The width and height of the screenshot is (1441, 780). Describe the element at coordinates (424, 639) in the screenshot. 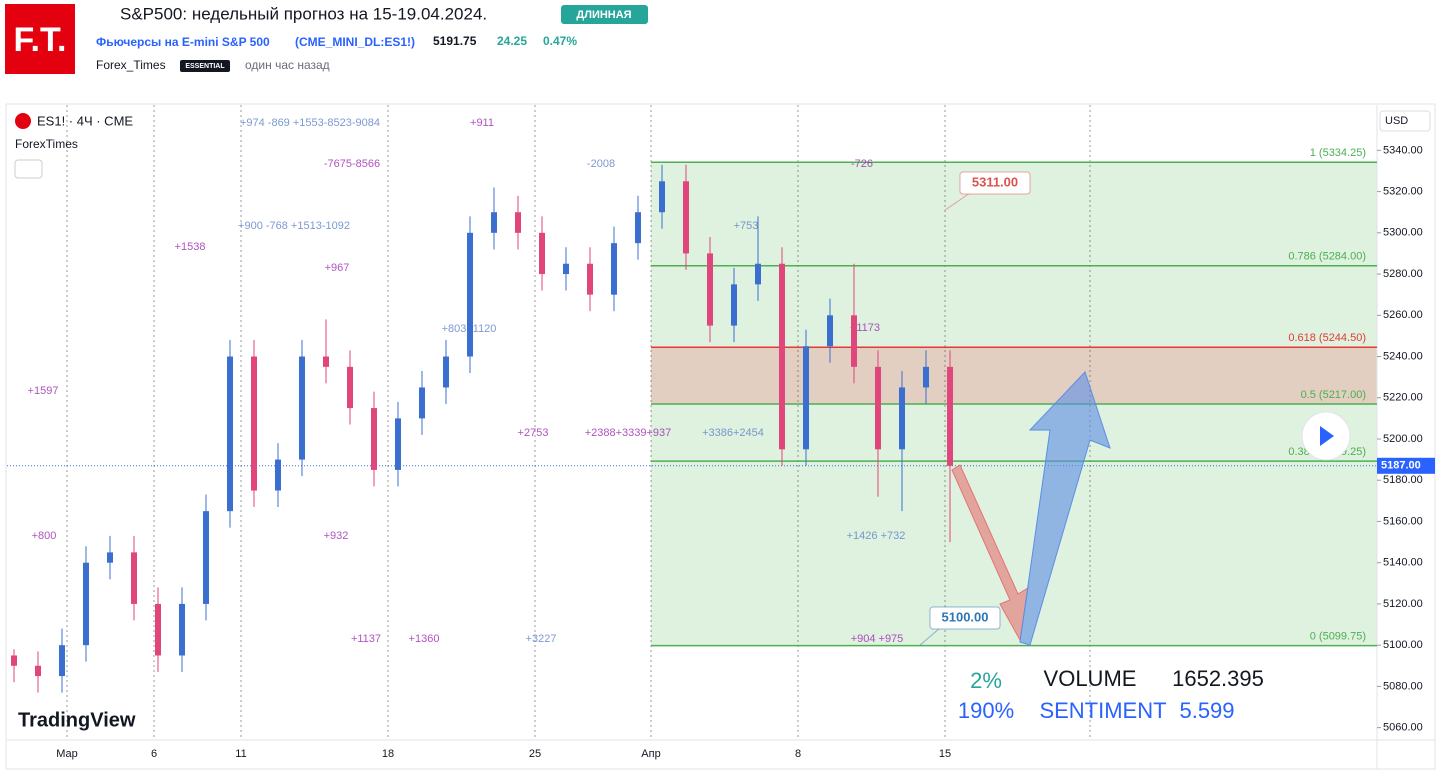

I see `volume-label: +1360` at that location.